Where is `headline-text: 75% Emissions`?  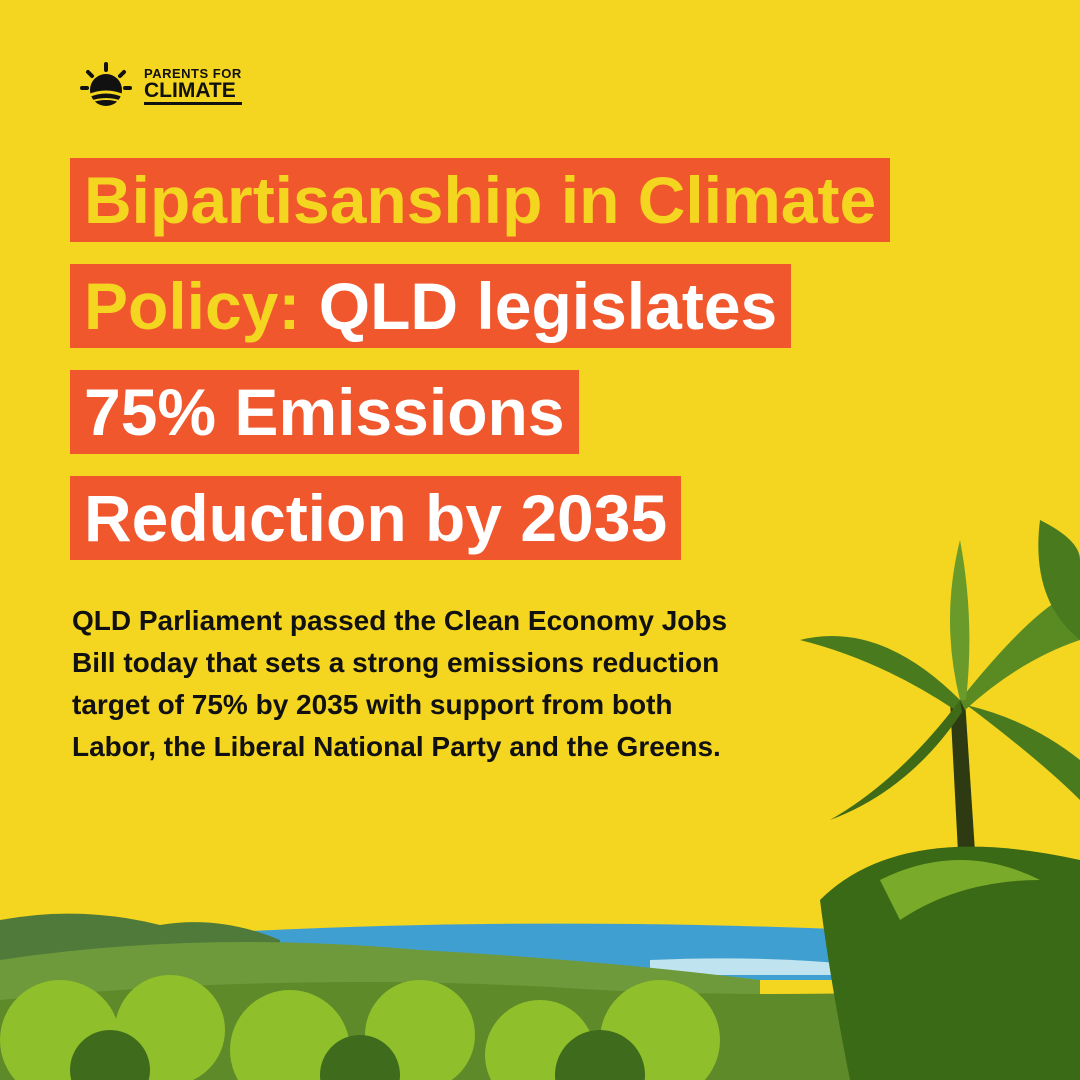 headline-text: 75% Emissions is located at coordinates (324, 412).